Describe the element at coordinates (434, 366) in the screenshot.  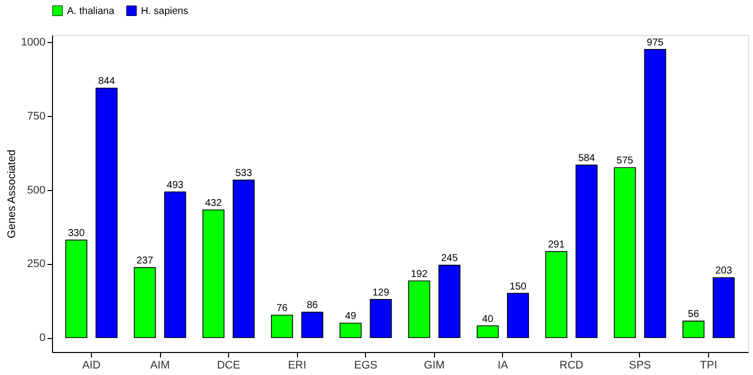
I see `x-tick-label: GIM` at that location.